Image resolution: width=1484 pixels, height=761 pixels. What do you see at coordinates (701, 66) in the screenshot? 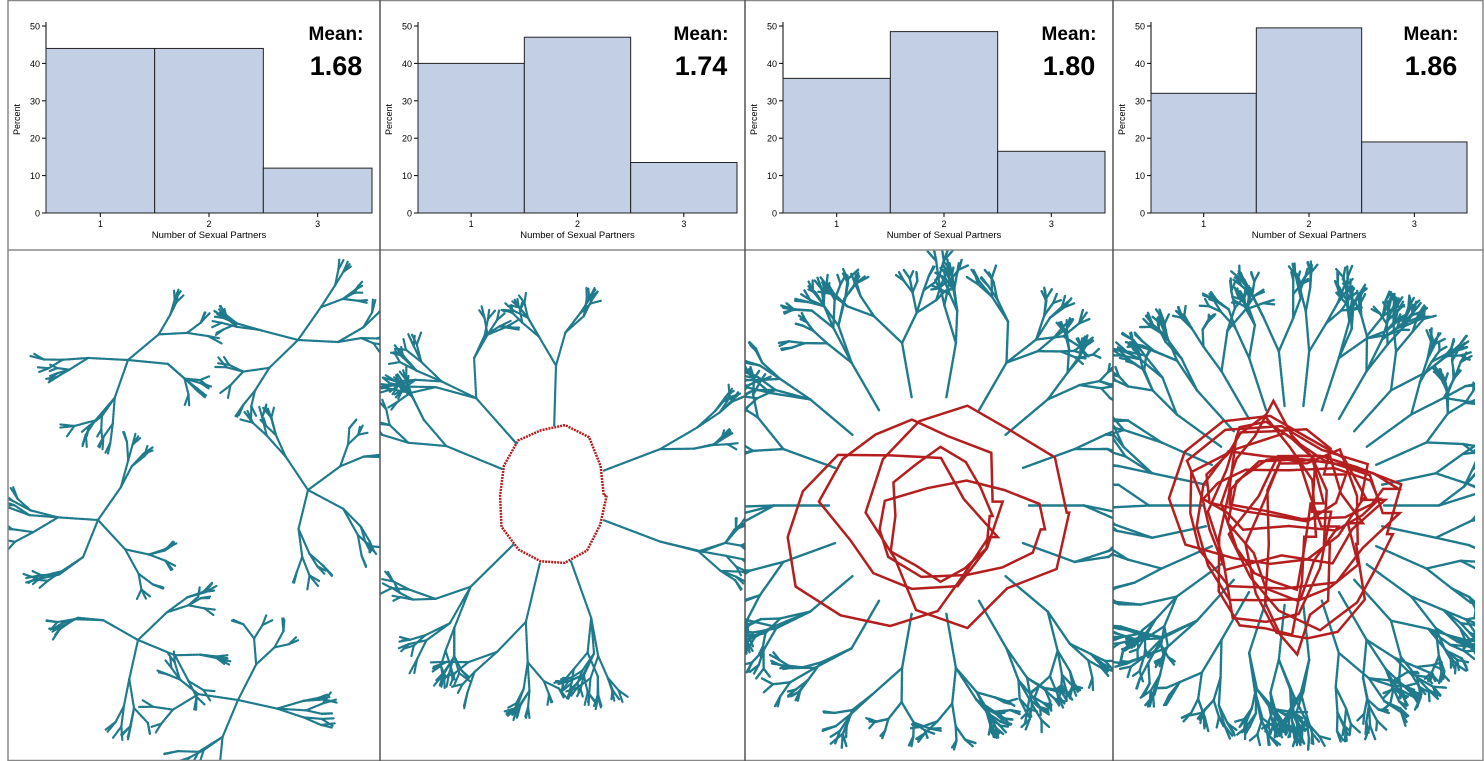
I see `mean-value: 1.74` at bounding box center [701, 66].